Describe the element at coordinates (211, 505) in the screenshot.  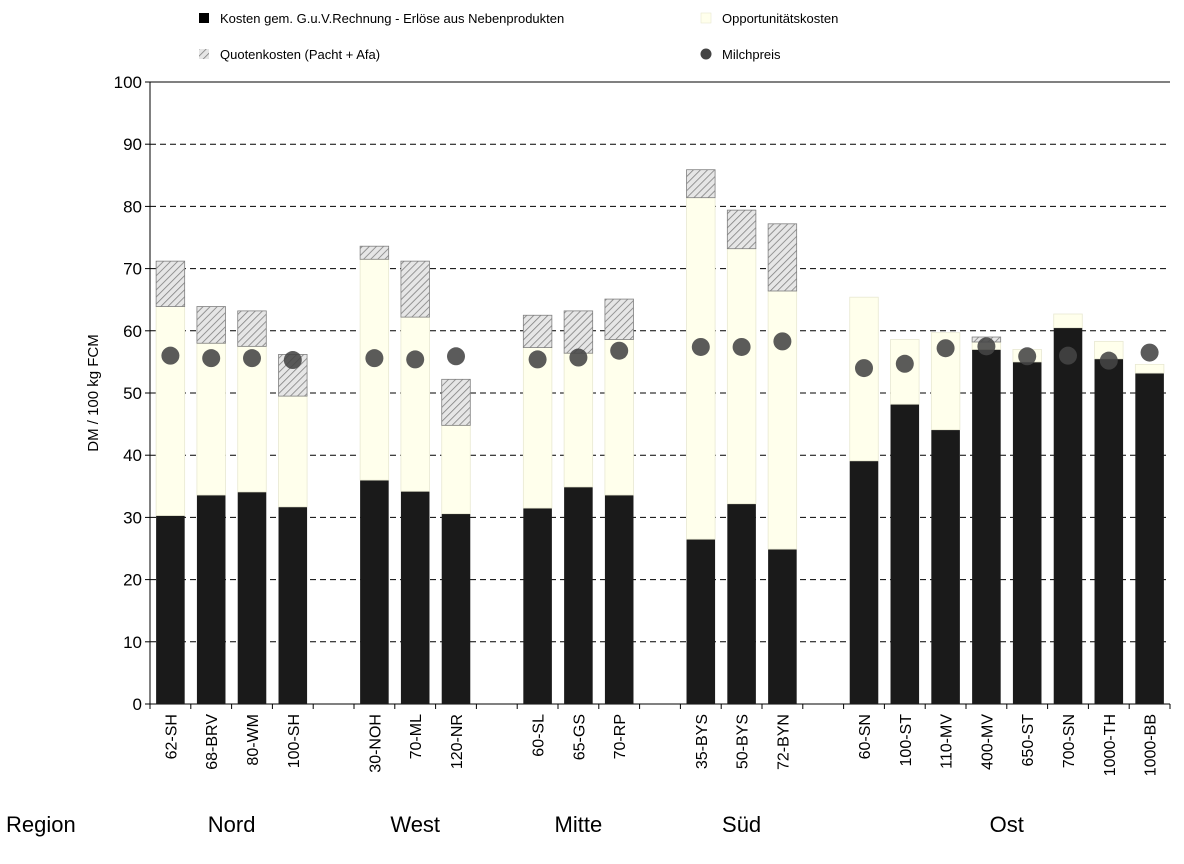
I see `bar-stack-68-BRV` at that location.